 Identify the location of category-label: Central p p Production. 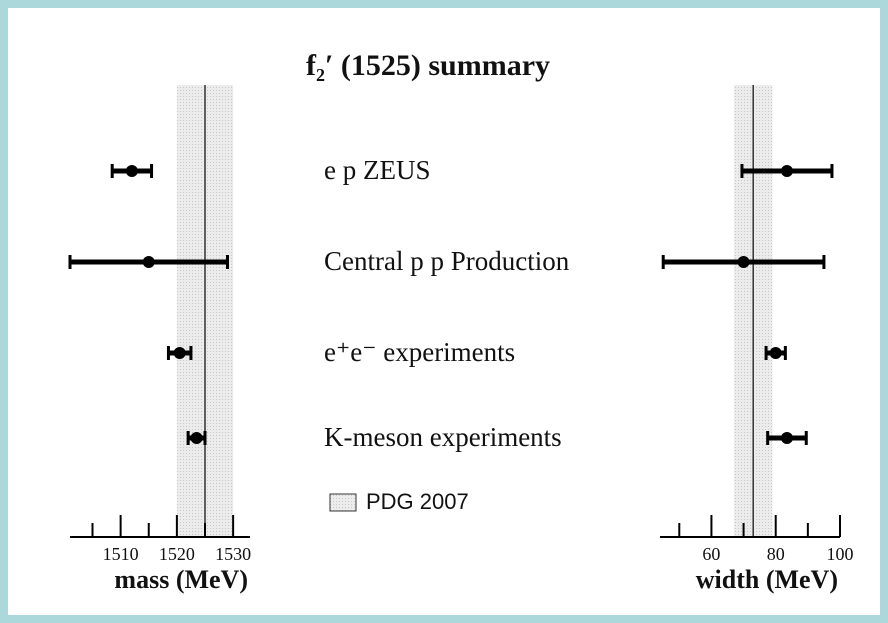
(447, 261).